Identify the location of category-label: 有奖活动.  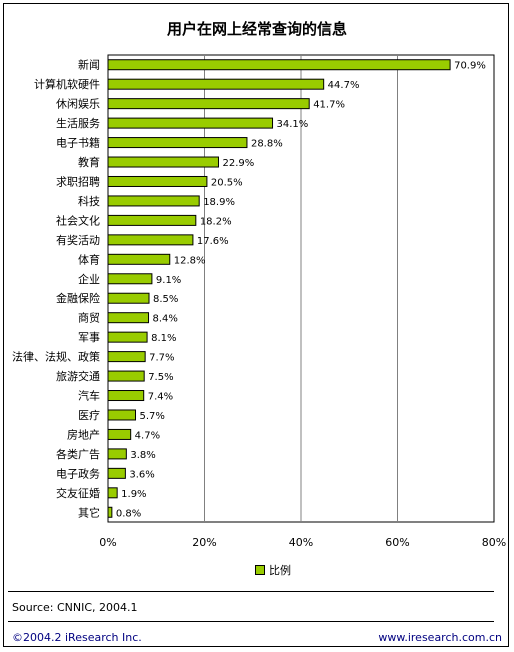
(78, 240).